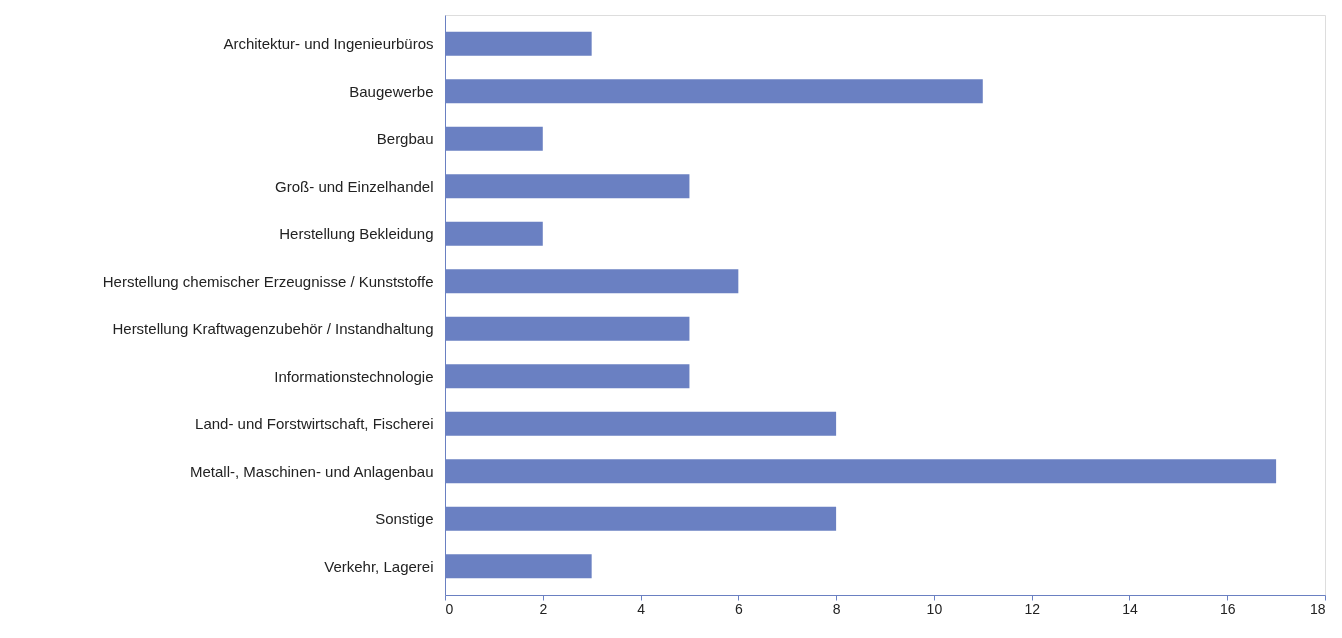 This screenshot has width=1342, height=638. Describe the element at coordinates (273, 329) in the screenshot. I see `y-tick-label: Herstellung Kraftwagenzubehör / Instandhaltung` at that location.